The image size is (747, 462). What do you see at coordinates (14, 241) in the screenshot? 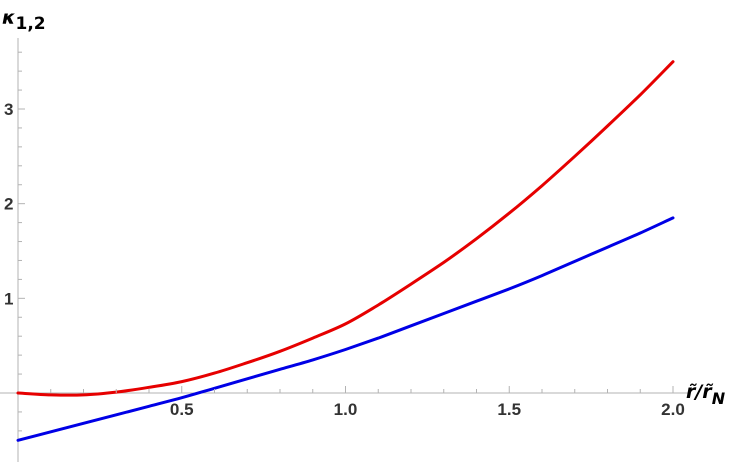
I see `y-axis-ticks: 1 2 3` at bounding box center [14, 241].